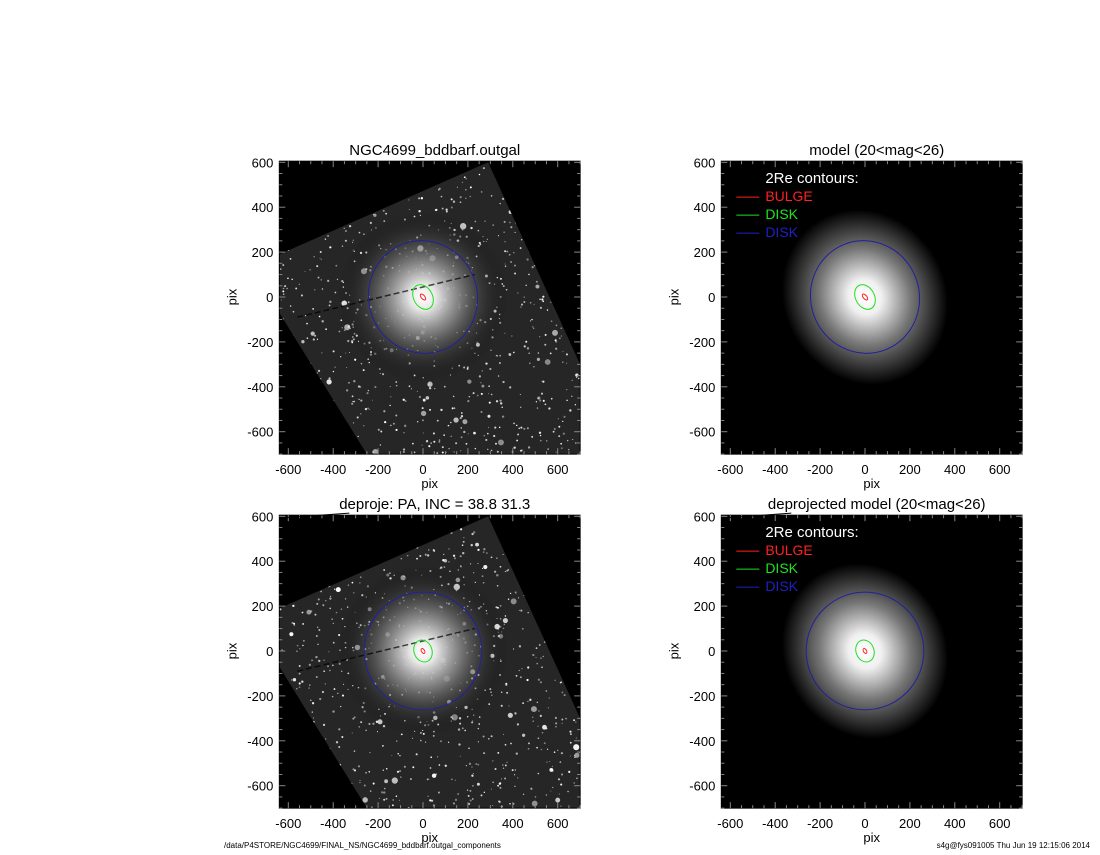 This screenshot has width=1100, height=855. I want to click on contour-bulge, so click(865, 651).